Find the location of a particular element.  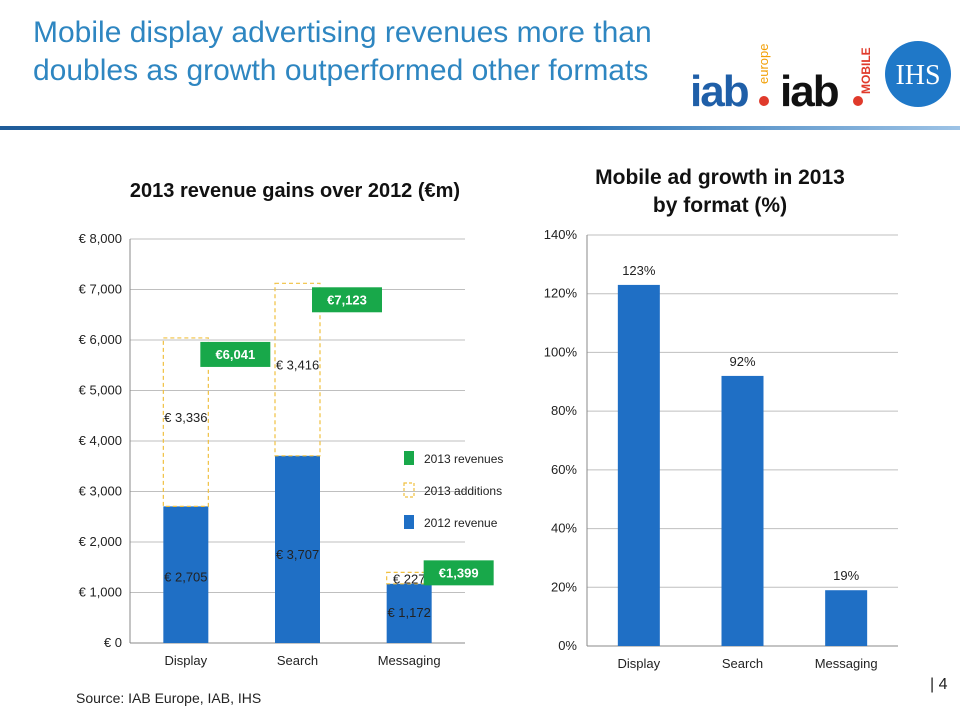

ihs-logo-graphic: IHS is located at coordinates (918, 74).